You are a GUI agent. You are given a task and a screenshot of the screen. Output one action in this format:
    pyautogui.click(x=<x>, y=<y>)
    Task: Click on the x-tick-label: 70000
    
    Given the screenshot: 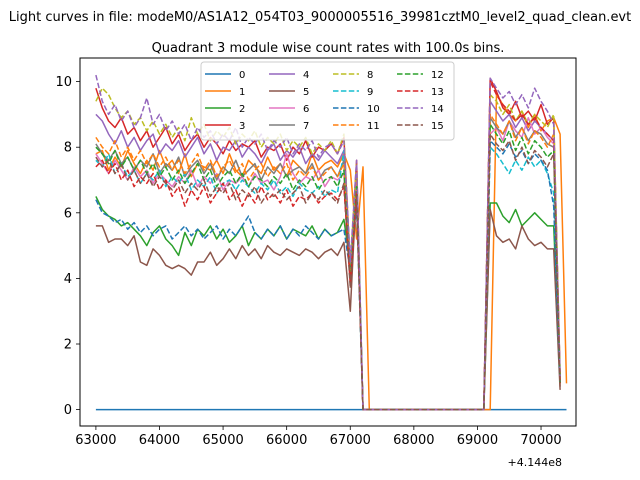 What is the action you would take?
    pyautogui.click(x=540, y=440)
    